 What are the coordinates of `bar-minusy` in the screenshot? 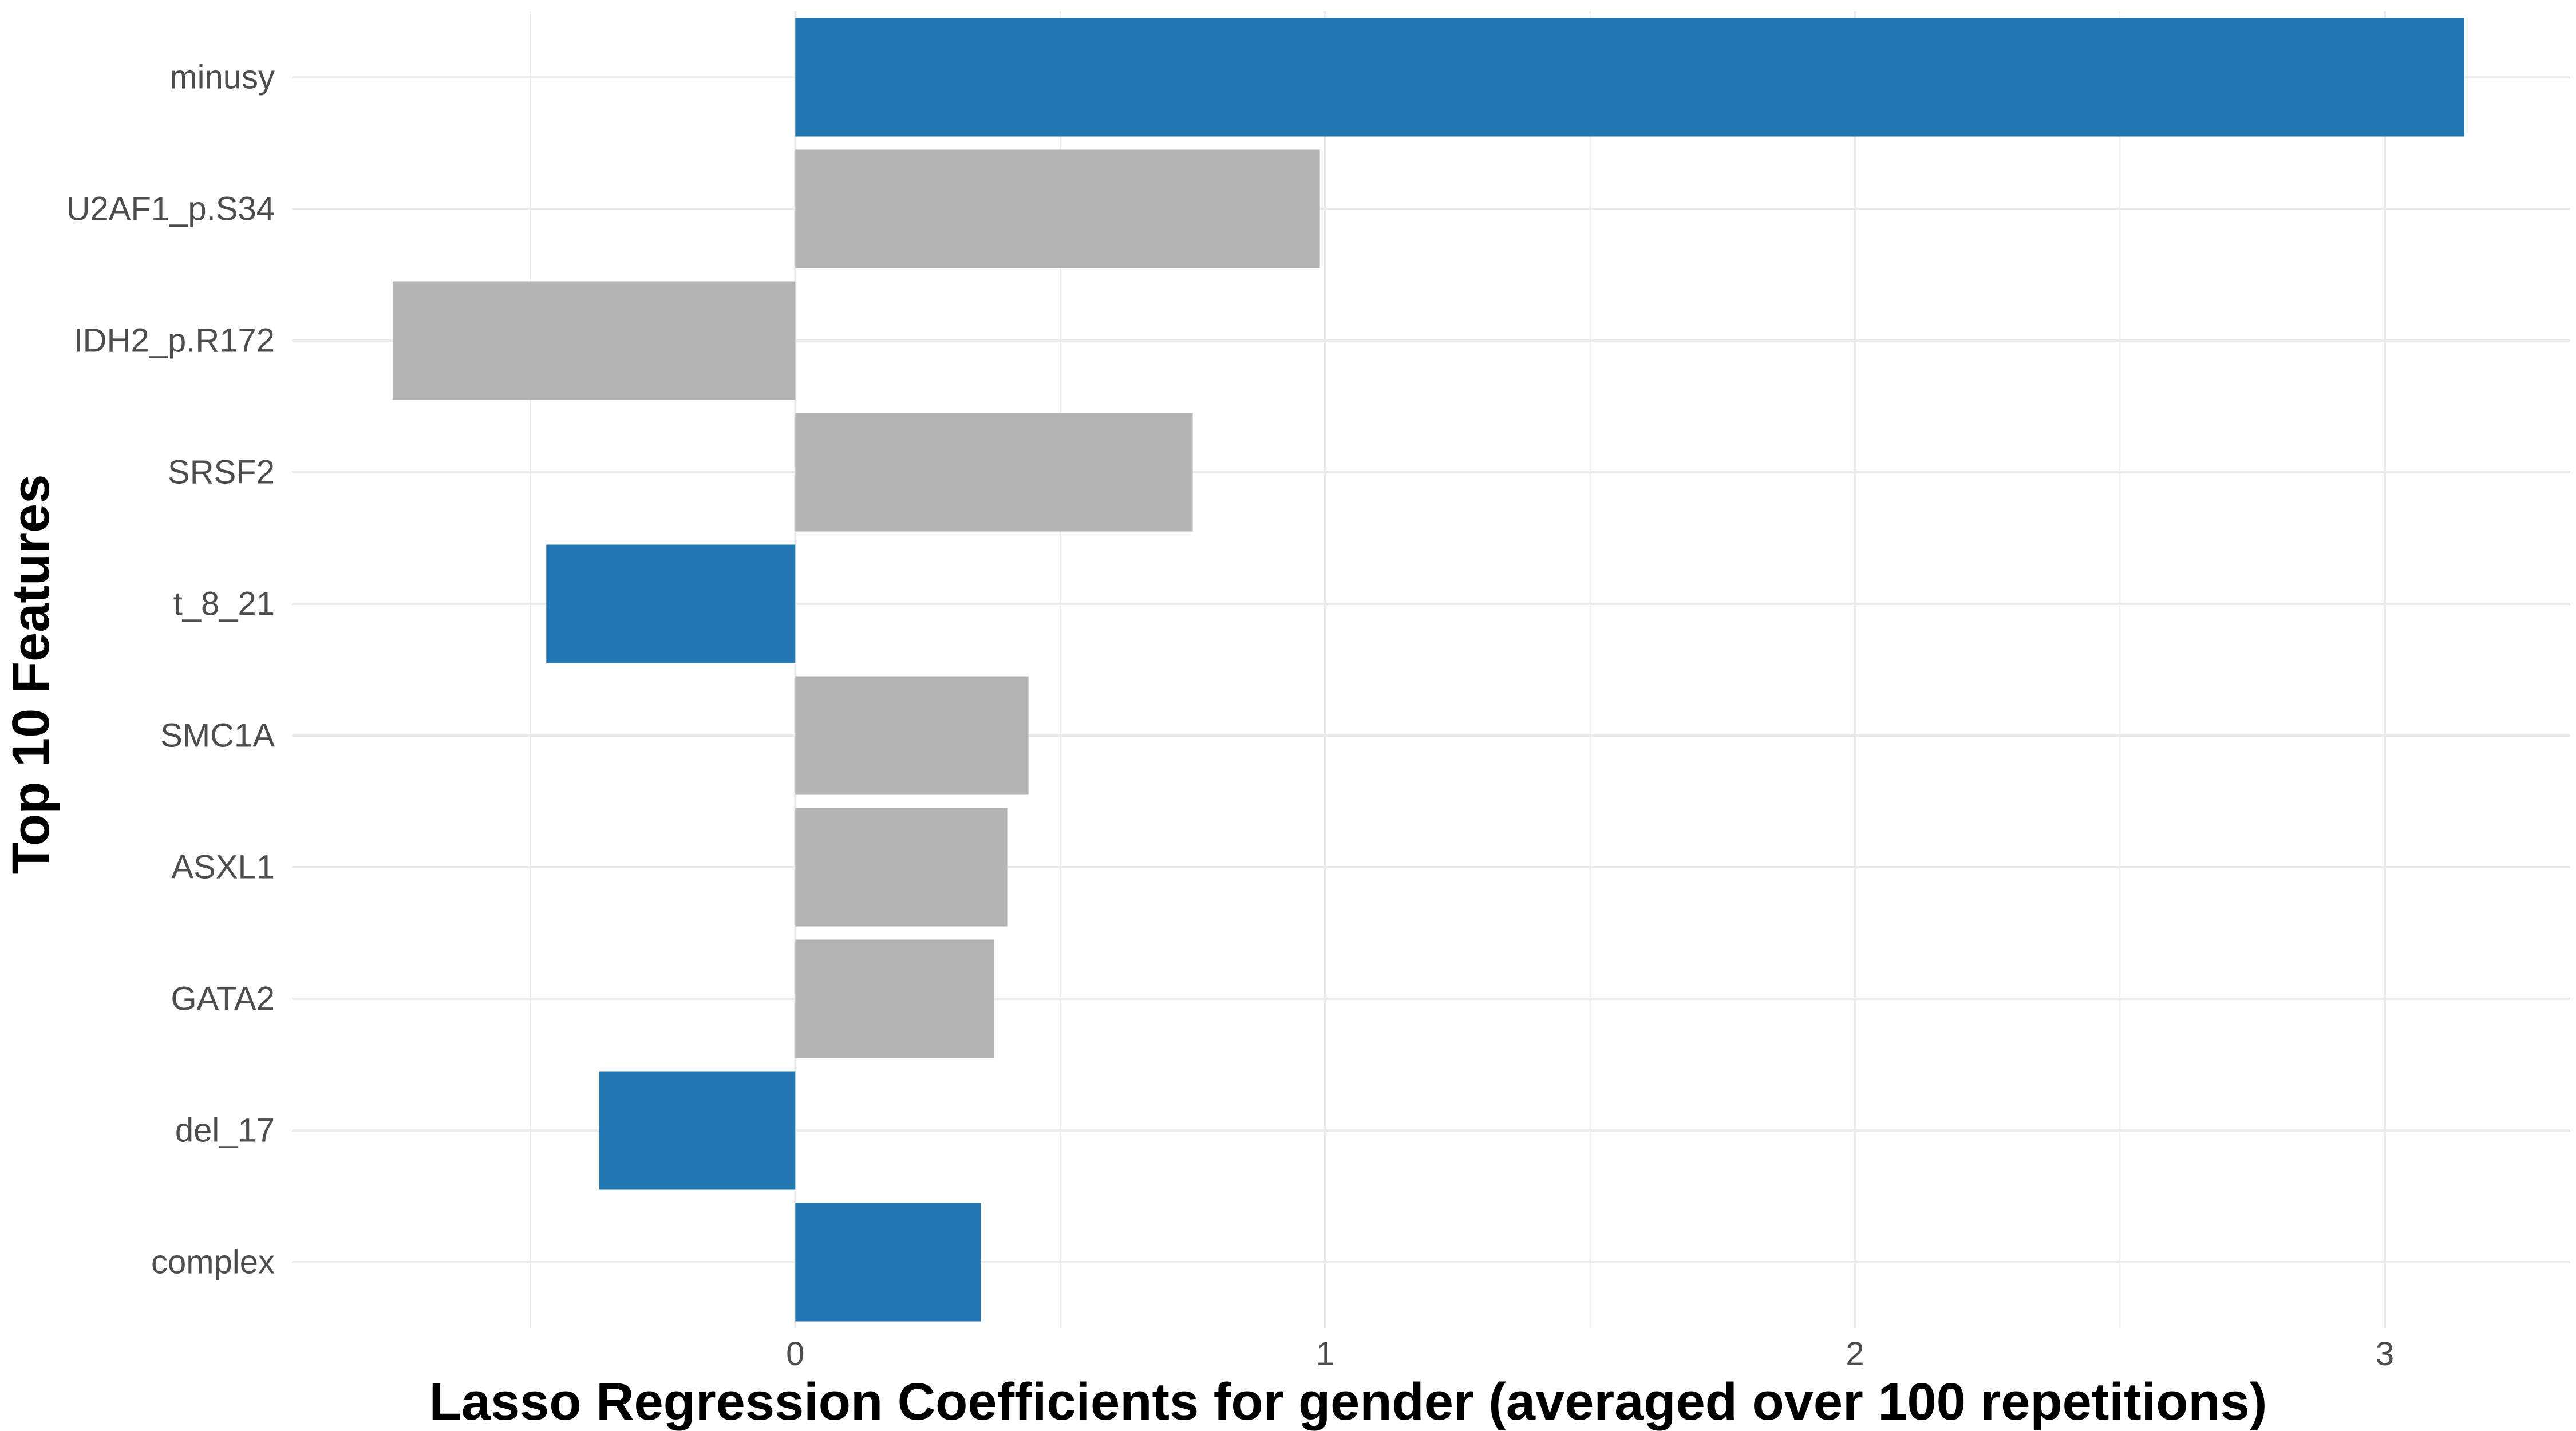 It's located at (1629, 77).